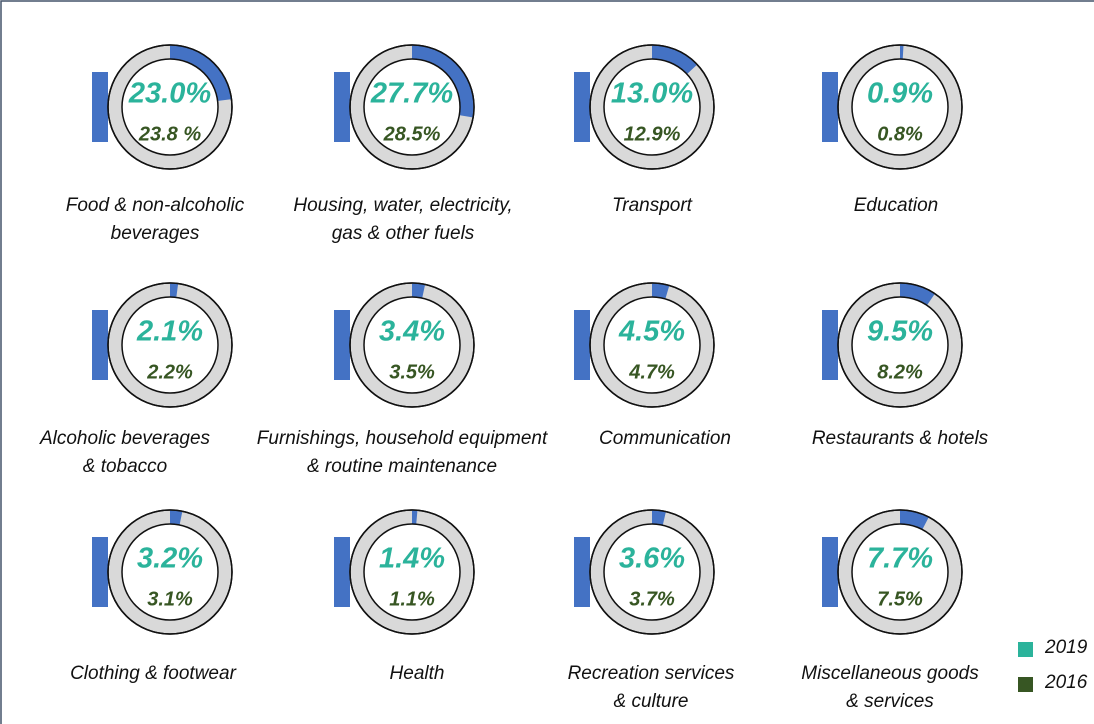 This screenshot has height=724, width=1094. What do you see at coordinates (900, 372) in the screenshot?
I see `value-2016: 8.2%` at bounding box center [900, 372].